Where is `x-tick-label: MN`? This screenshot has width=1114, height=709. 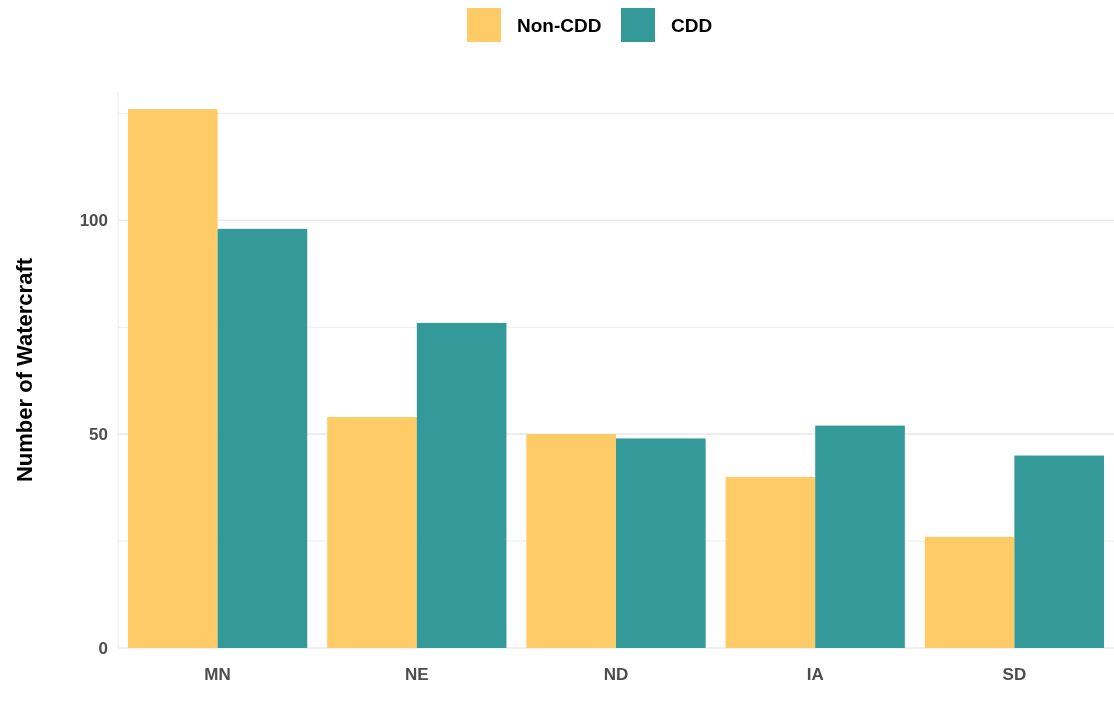 x-tick-label: MN is located at coordinates (217, 674).